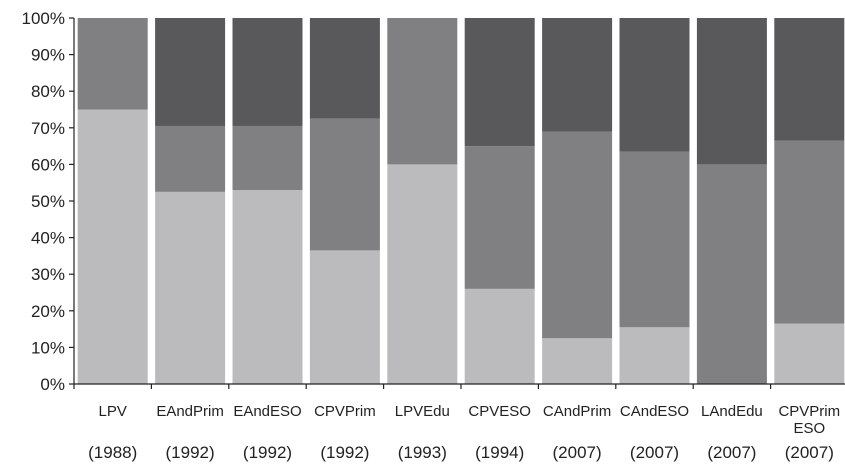 The height and width of the screenshot is (467, 845). I want to click on x-tick-label: EAndESO, so click(267, 411).